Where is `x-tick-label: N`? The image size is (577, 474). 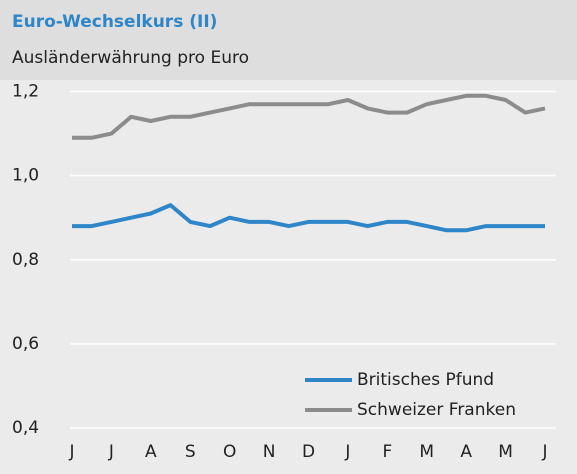
x-tick-label: N is located at coordinates (269, 452).